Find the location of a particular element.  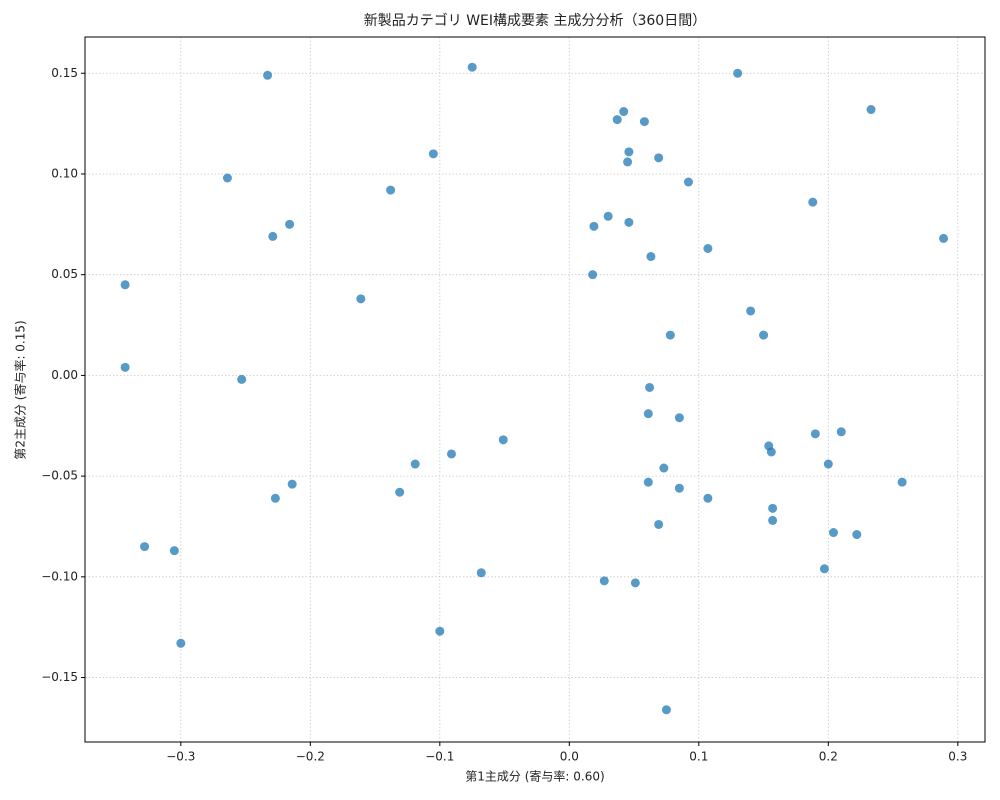

x-tick-label: 0.3 is located at coordinates (957, 757).